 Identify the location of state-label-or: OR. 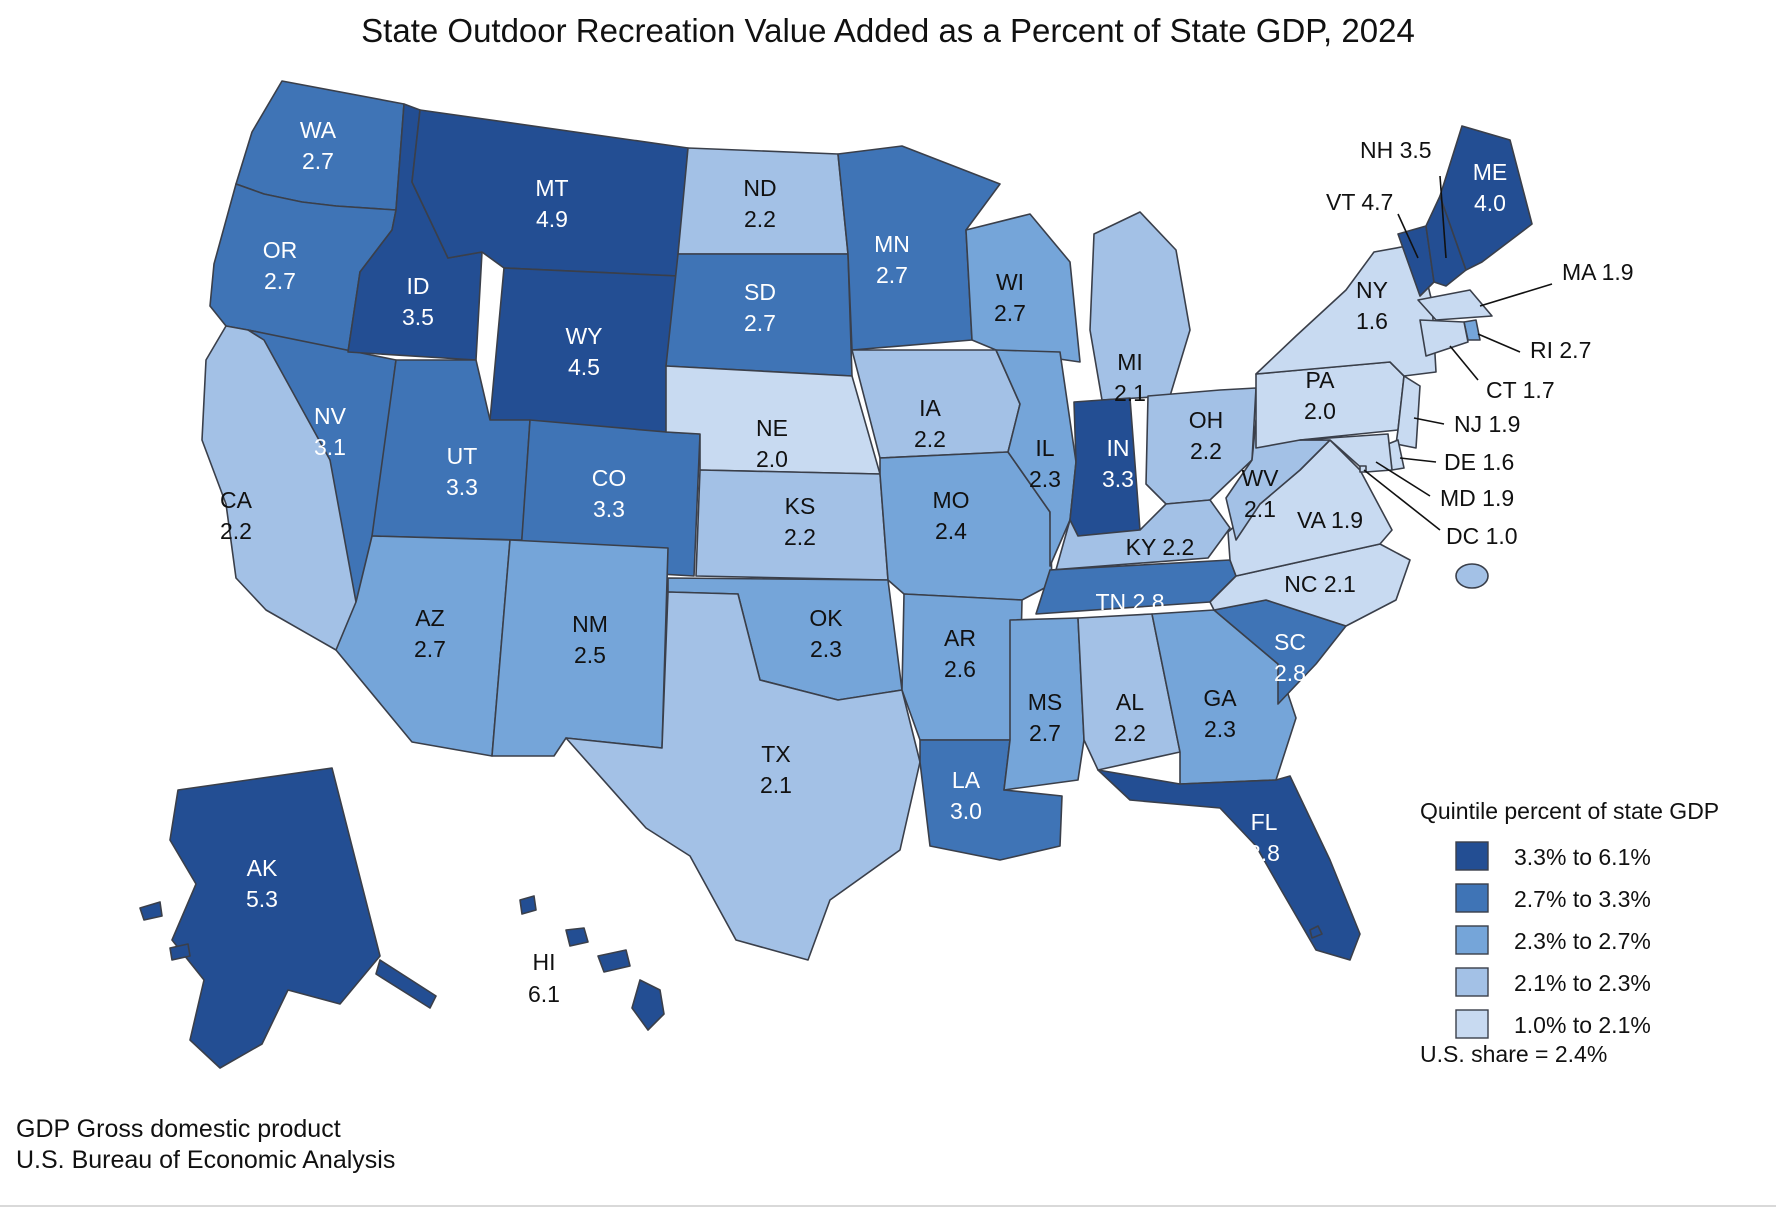
(280, 250).